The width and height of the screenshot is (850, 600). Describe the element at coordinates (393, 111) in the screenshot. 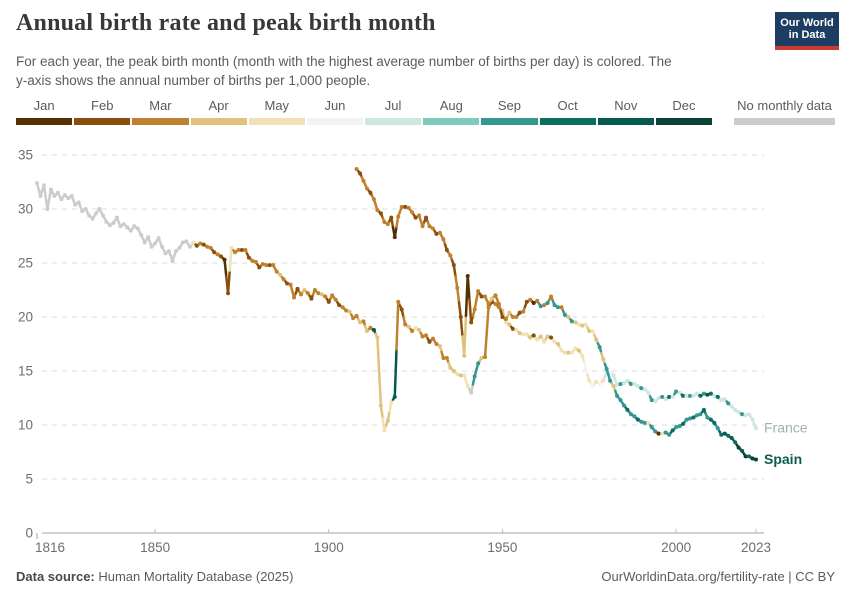

I see `legend-item-jul: Jul` at that location.